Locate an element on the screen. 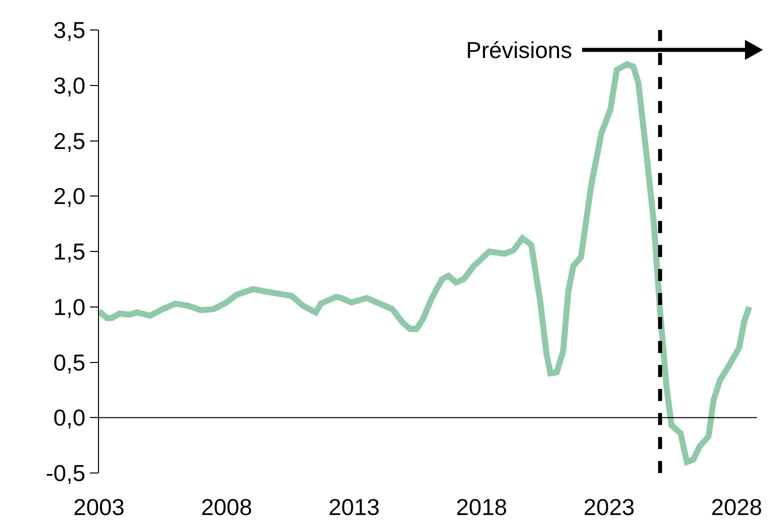 The image size is (774, 531). x-tick-label: 2023 is located at coordinates (609, 507).